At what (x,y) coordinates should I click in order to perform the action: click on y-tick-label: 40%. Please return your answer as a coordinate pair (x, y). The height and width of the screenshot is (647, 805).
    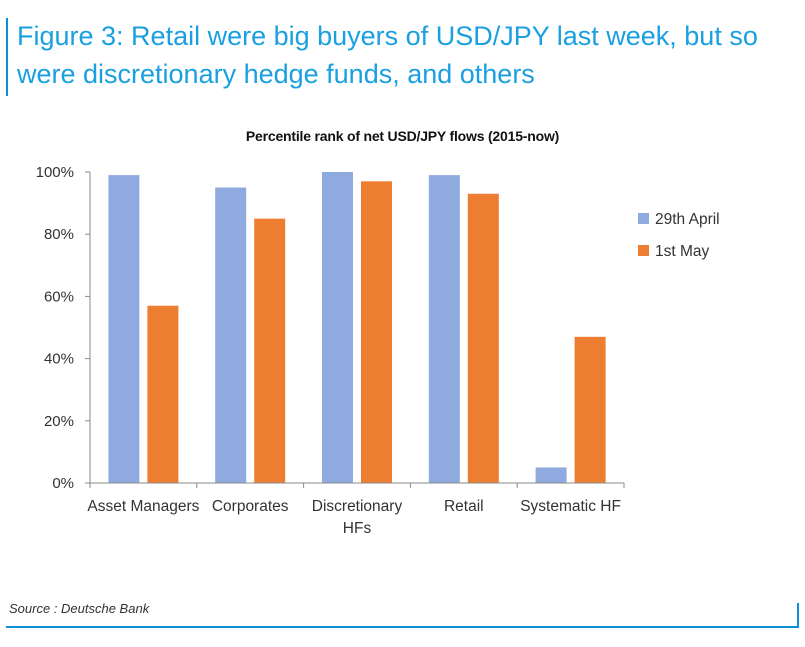
    Looking at the image, I should click on (59, 359).